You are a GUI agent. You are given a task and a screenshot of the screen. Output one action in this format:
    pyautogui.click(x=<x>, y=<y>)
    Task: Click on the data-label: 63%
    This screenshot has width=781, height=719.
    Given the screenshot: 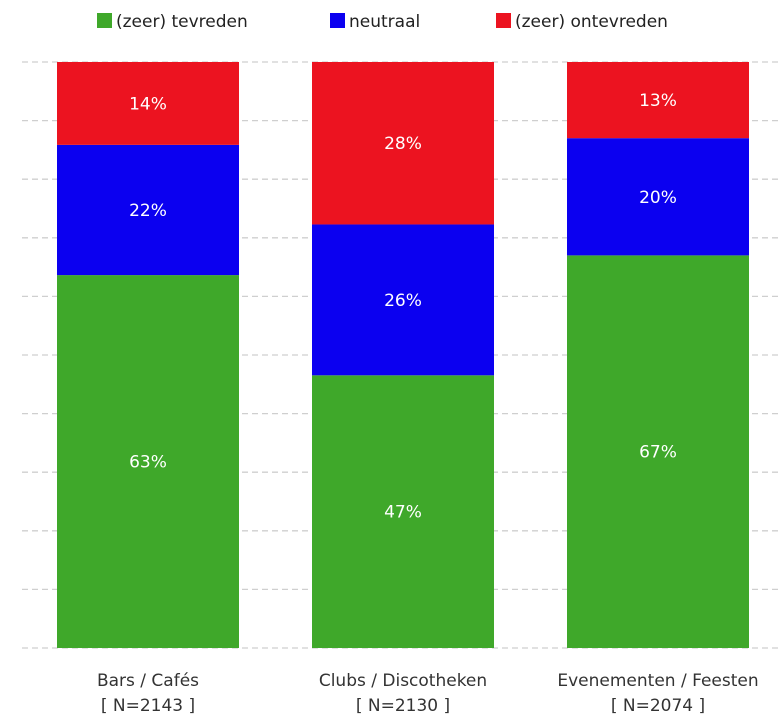 What is the action you would take?
    pyautogui.click(x=148, y=463)
    